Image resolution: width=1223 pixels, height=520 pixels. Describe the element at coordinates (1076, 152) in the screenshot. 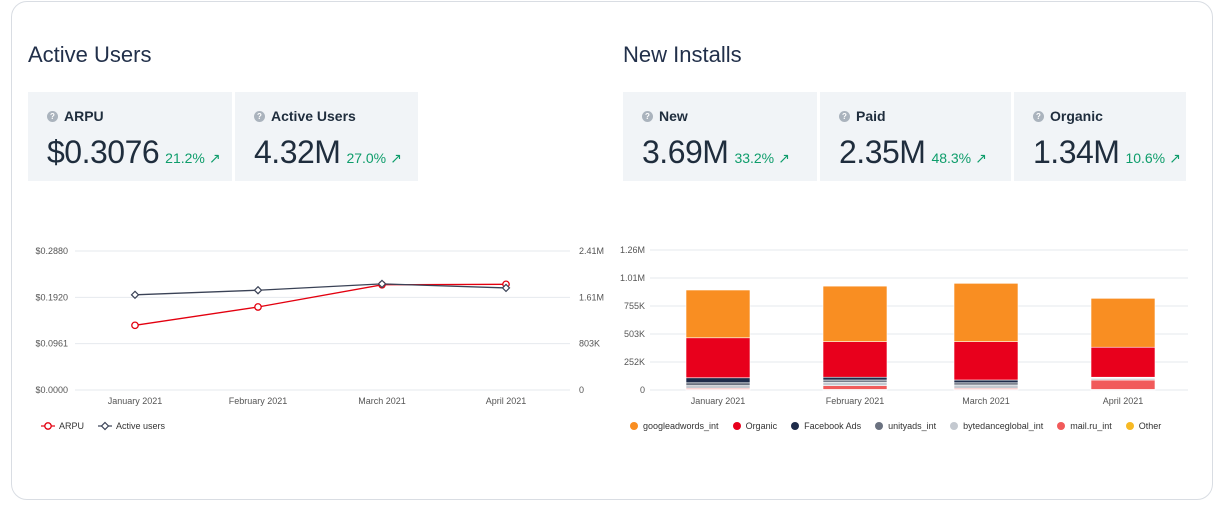

I see `card-value: 1.34M` at that location.